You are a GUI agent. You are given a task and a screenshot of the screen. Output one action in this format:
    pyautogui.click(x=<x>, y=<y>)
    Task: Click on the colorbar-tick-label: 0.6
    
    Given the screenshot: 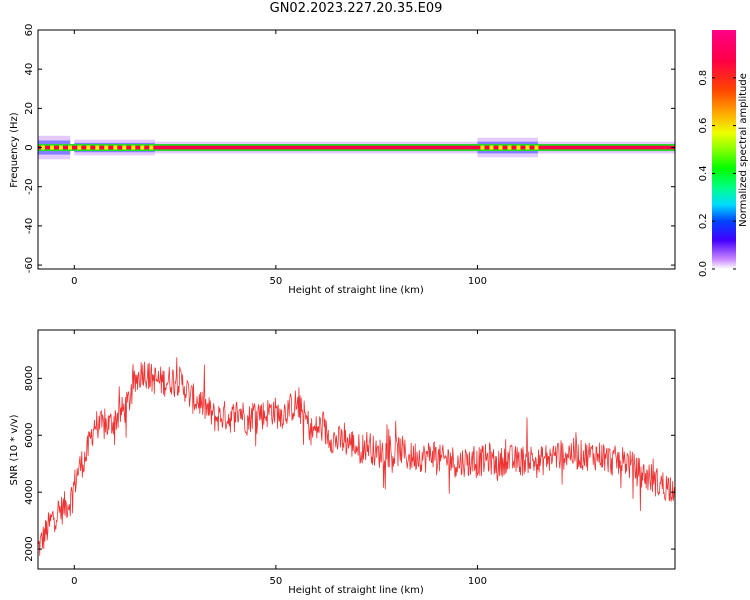 What is the action you would take?
    pyautogui.click(x=703, y=126)
    